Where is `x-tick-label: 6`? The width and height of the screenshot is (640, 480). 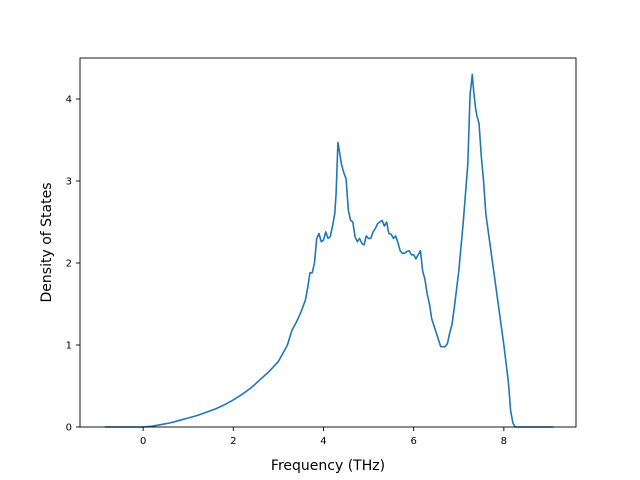
x-tick-label: 6 is located at coordinates (413, 441).